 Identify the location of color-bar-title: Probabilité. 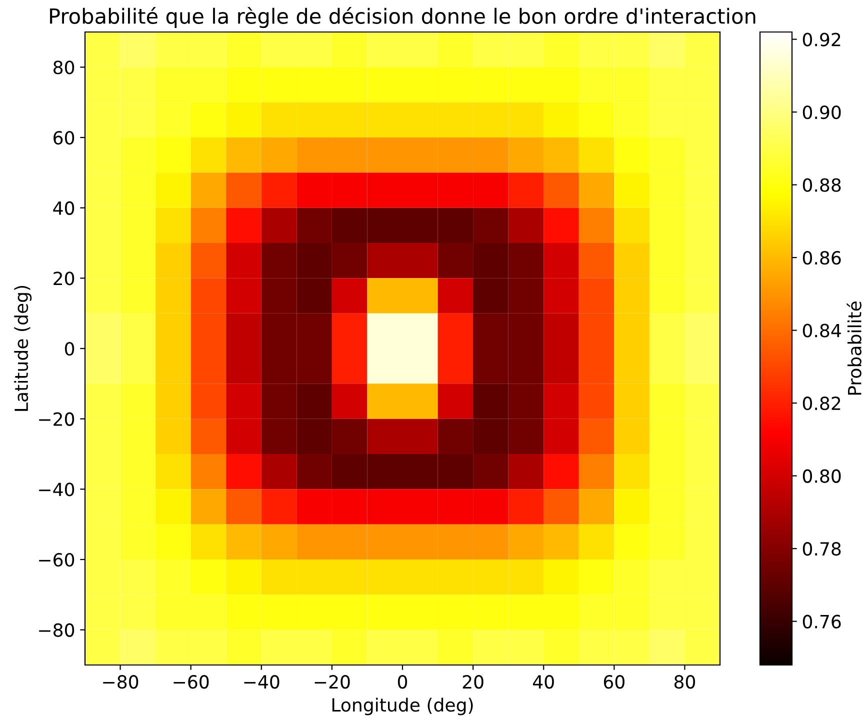
(854, 348).